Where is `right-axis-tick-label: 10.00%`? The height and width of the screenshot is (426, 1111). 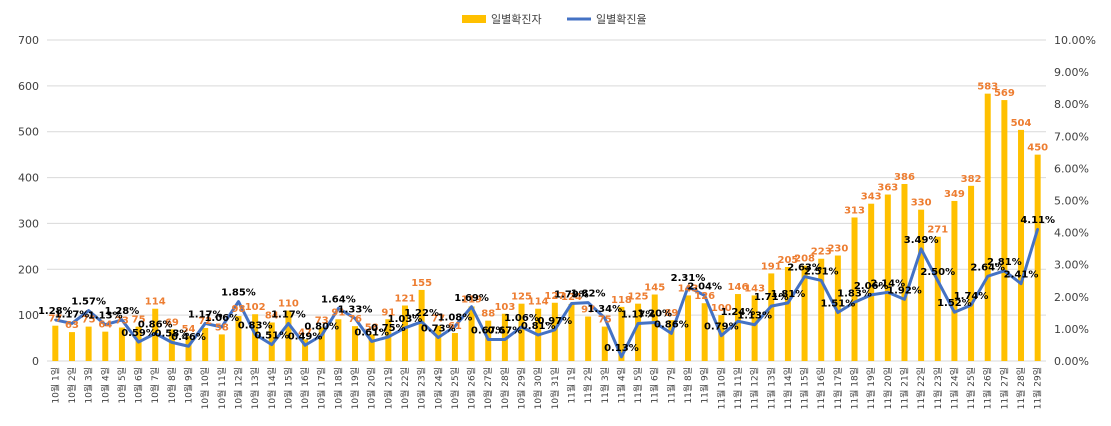
right-axis-tick-label: 10.00% is located at coordinates (1075, 40).